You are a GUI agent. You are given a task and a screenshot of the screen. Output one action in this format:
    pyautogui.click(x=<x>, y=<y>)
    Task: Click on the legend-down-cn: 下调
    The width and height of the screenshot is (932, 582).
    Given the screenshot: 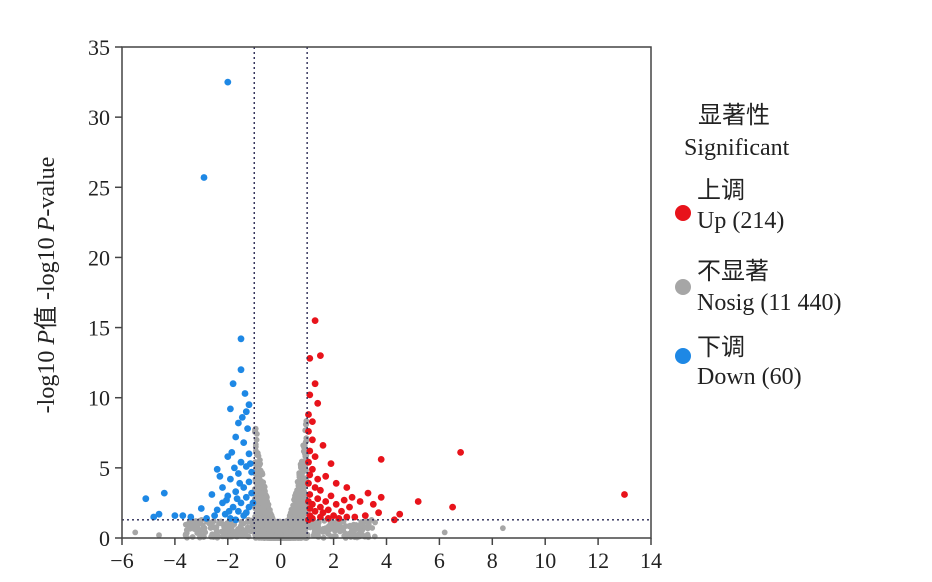 What is the action you would take?
    pyautogui.click(x=721, y=347)
    